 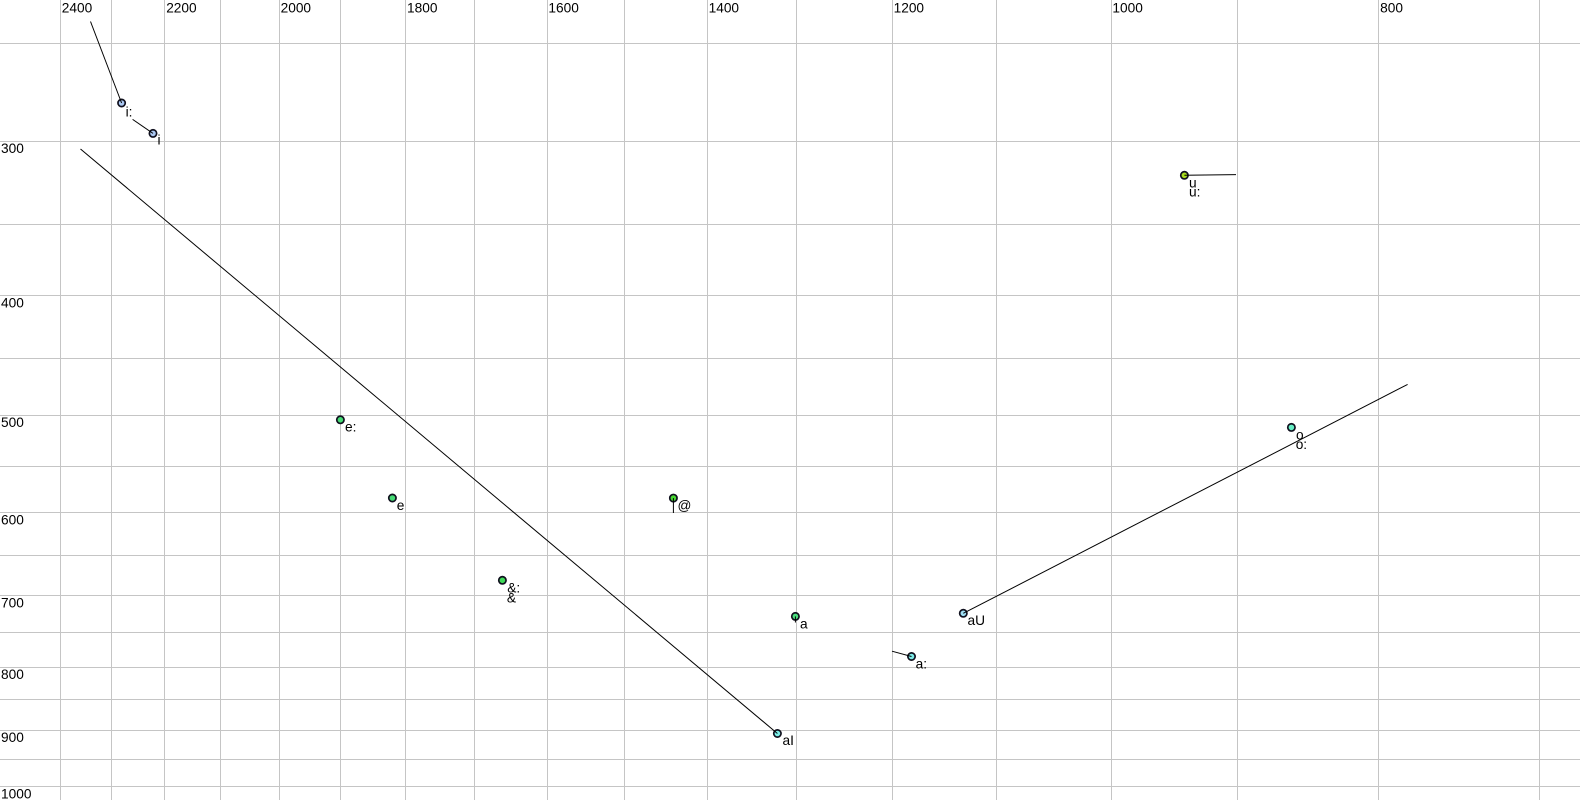 I want to click on svg-text: 1400, so click(x=724, y=8).